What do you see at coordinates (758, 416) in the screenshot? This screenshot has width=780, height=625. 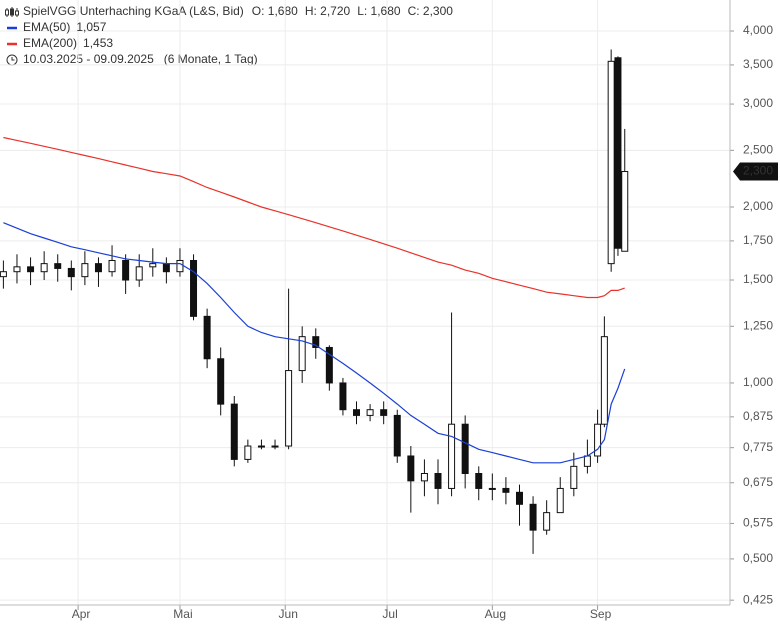 I see `y-tick-label: 0,875` at bounding box center [758, 416].